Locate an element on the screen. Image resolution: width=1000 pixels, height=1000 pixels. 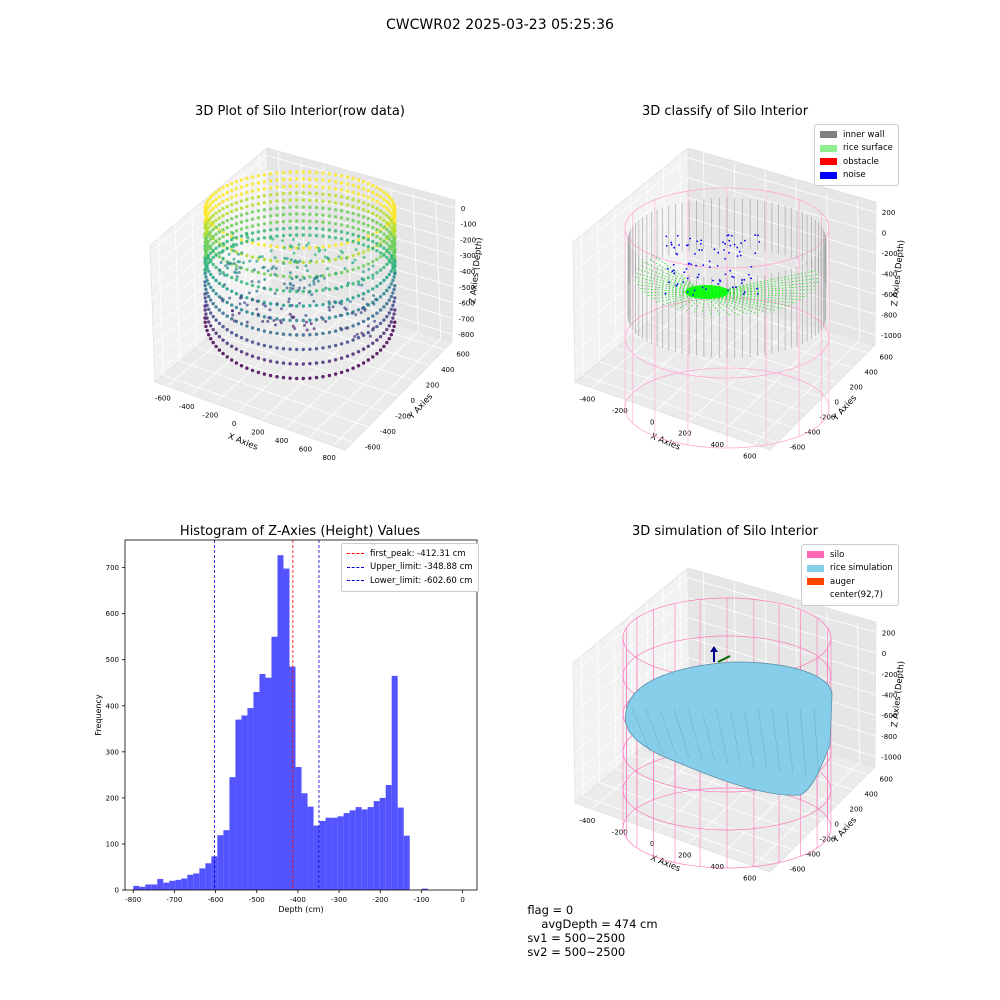
legend-item-center: center(92,7) is located at coordinates (850, 596).